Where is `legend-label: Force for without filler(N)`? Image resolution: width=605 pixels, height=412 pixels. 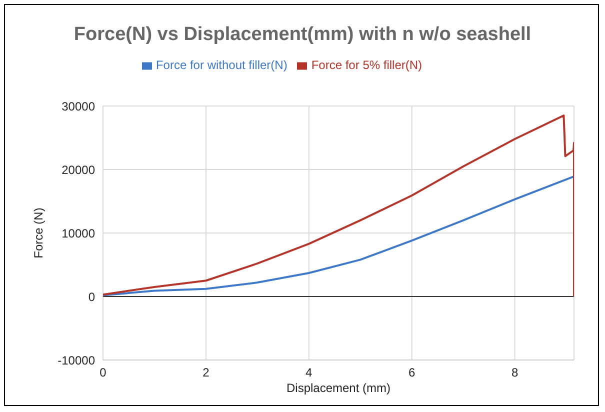 legend-label: Force for without filler(N) is located at coordinates (222, 65).